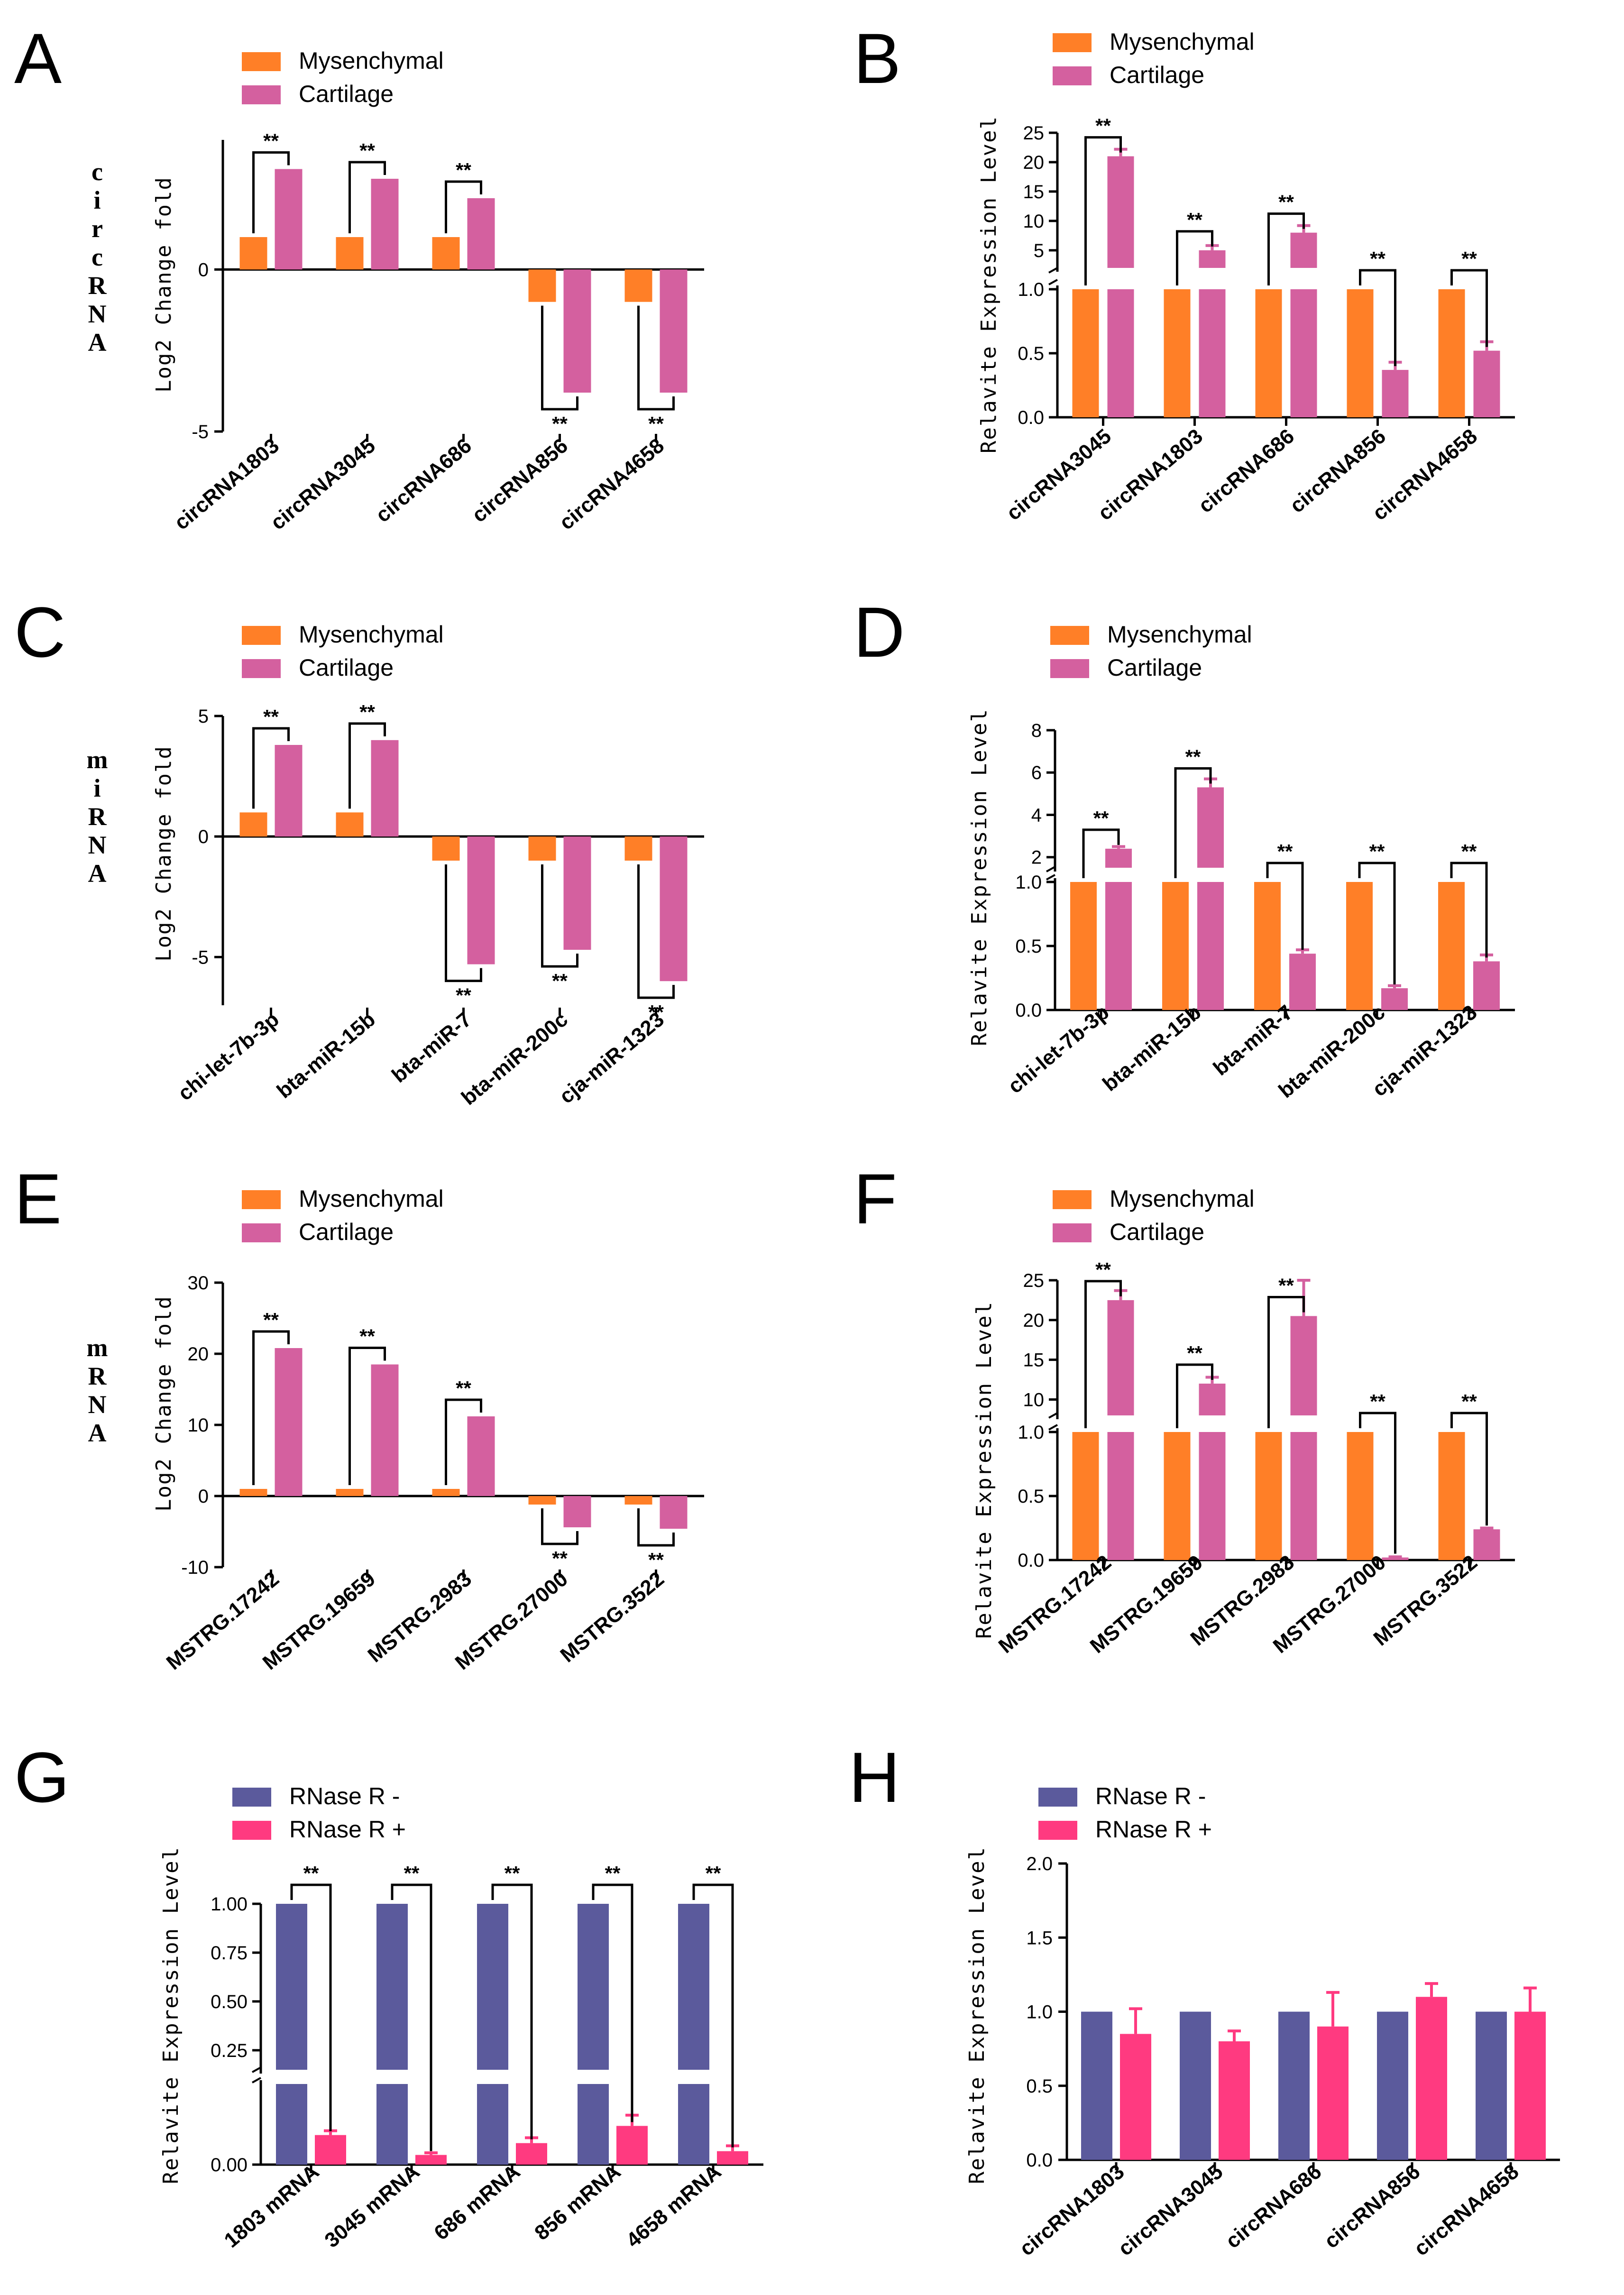  I want to click on sig-label-F-3: **, so click(1377, 1401).